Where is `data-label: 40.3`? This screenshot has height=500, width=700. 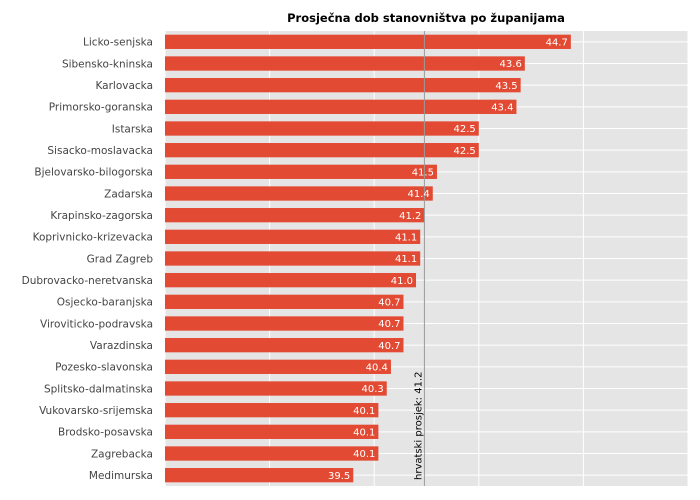
data-label: 40.3 is located at coordinates (372, 389).